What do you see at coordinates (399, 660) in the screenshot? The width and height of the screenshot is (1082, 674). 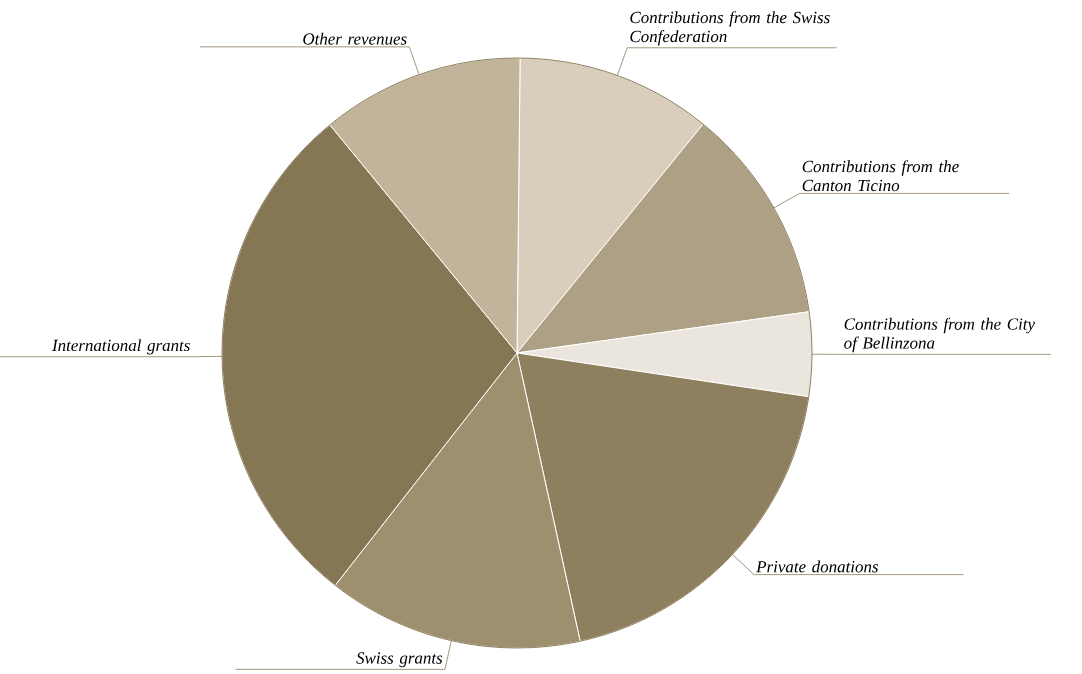 I see `slice-label: Swiss grants` at bounding box center [399, 660].